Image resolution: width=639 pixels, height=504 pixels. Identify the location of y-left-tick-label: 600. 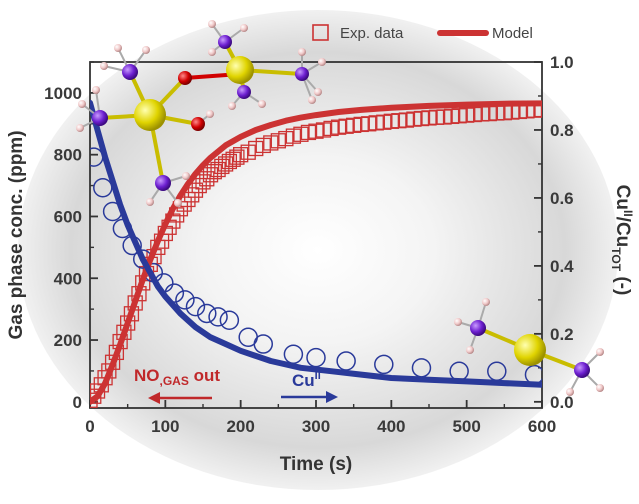
(68, 216).